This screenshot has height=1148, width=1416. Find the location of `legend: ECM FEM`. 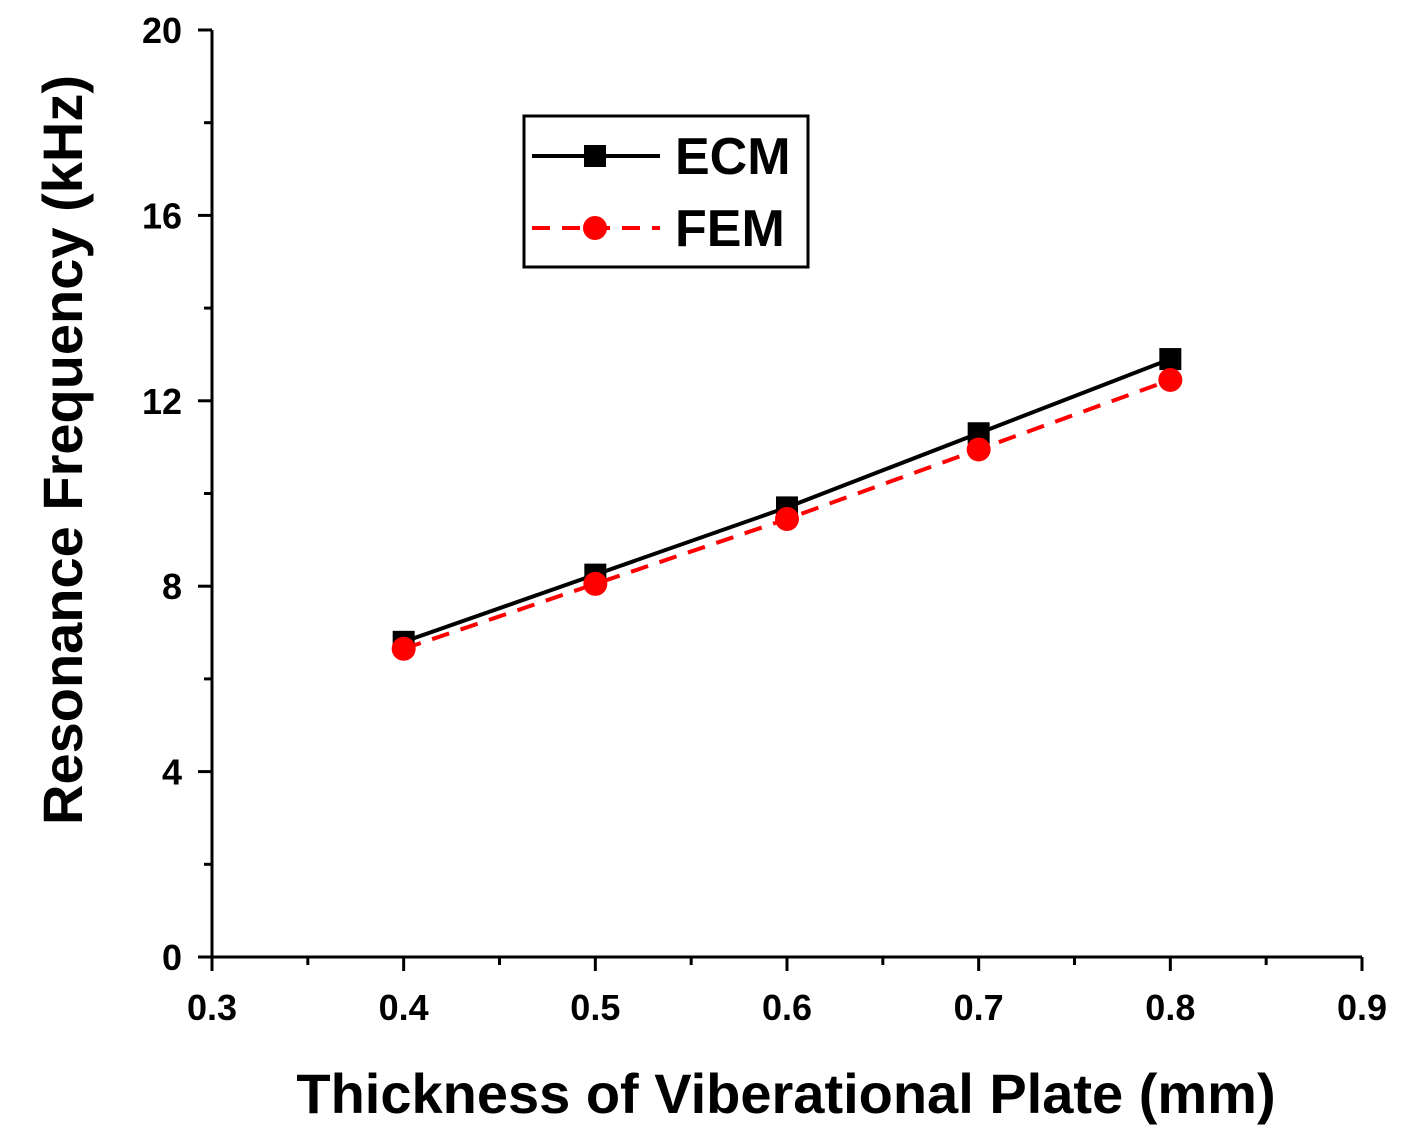

legend: ECM FEM is located at coordinates (666, 191).